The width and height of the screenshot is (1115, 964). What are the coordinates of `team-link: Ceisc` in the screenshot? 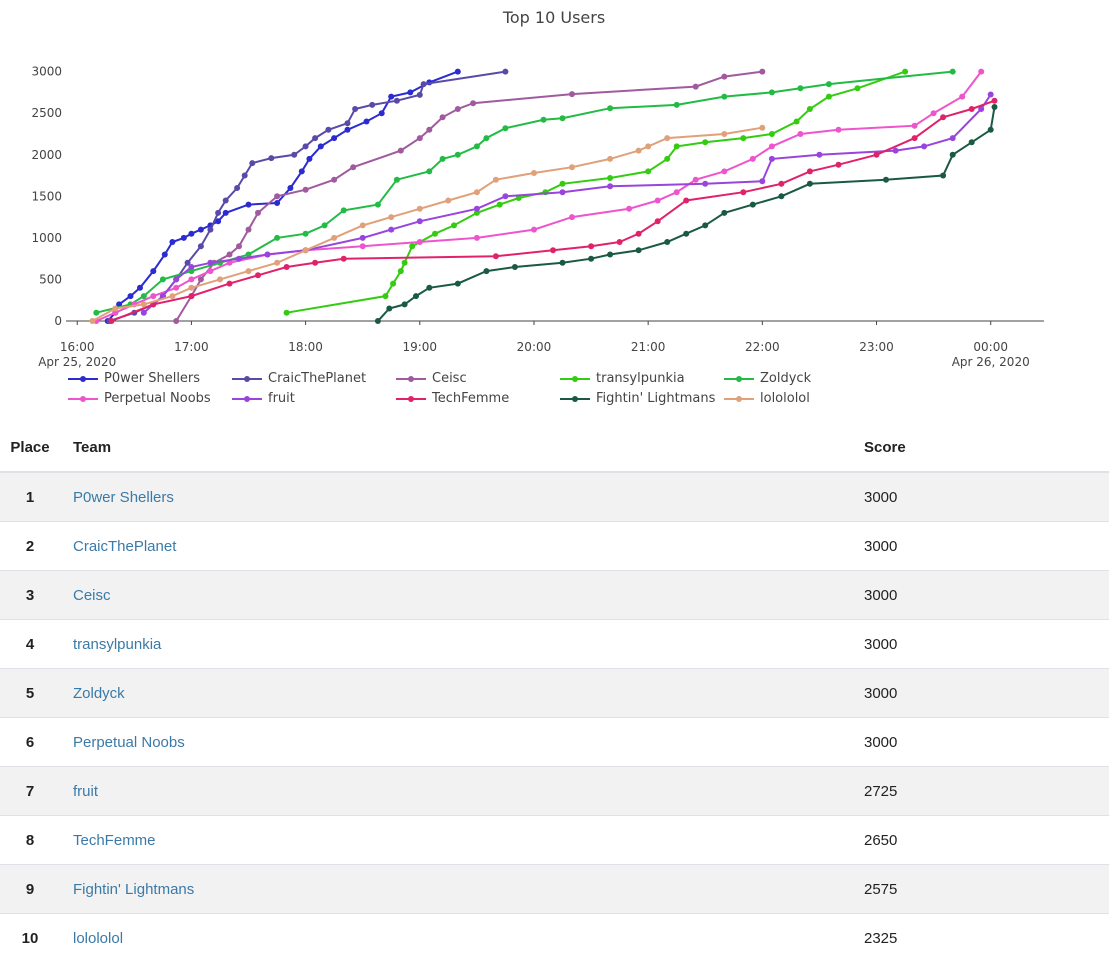 It's located at (92, 595).